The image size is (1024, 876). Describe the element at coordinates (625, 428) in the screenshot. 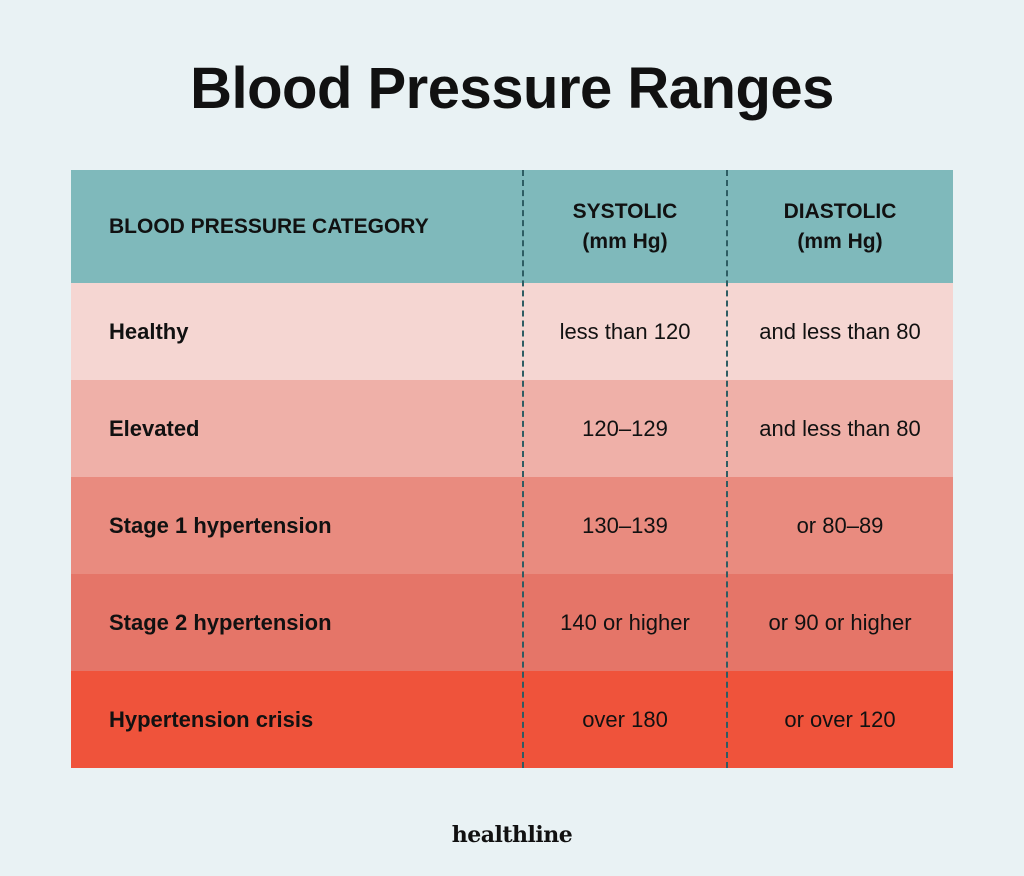

I see `row-systolic: 120–129` at that location.